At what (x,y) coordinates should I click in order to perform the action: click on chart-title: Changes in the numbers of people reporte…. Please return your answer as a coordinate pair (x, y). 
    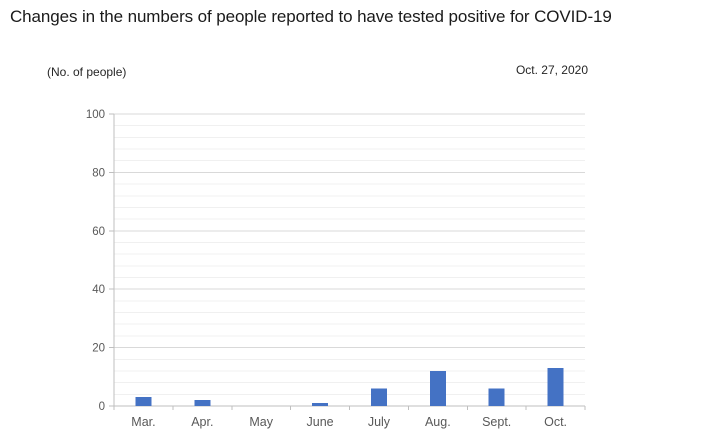
    Looking at the image, I should click on (311, 16).